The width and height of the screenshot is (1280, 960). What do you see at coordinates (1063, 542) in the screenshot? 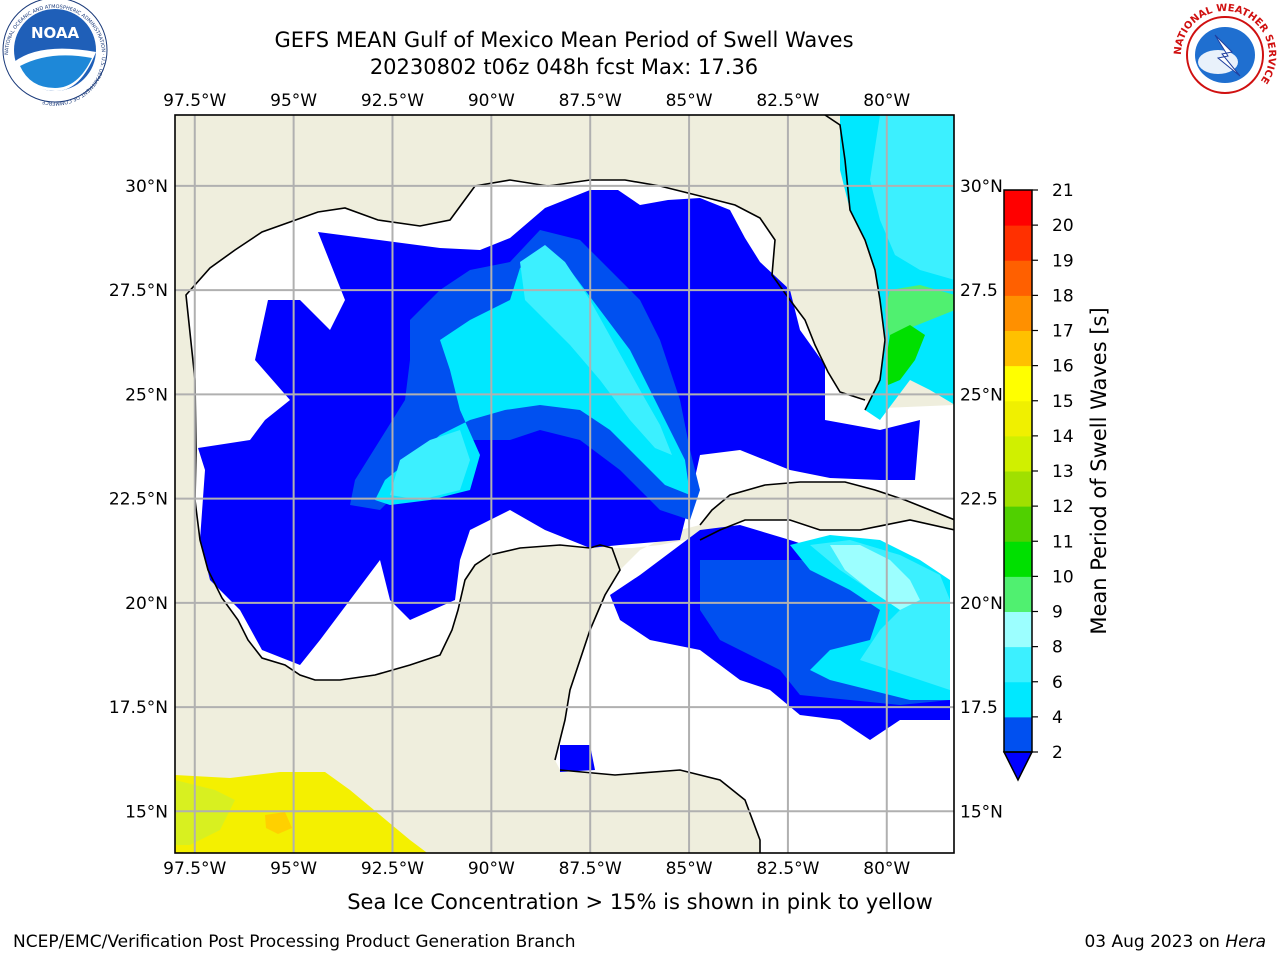
I see `colorbar-tick-label: 11` at bounding box center [1063, 542].